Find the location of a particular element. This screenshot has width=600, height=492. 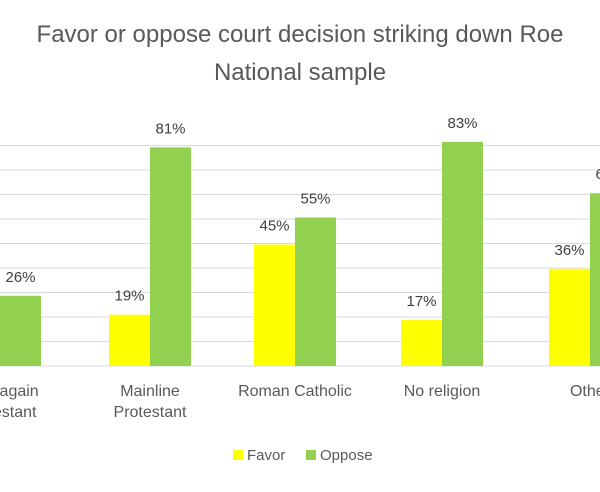

data-label: 26% is located at coordinates (20, 277).